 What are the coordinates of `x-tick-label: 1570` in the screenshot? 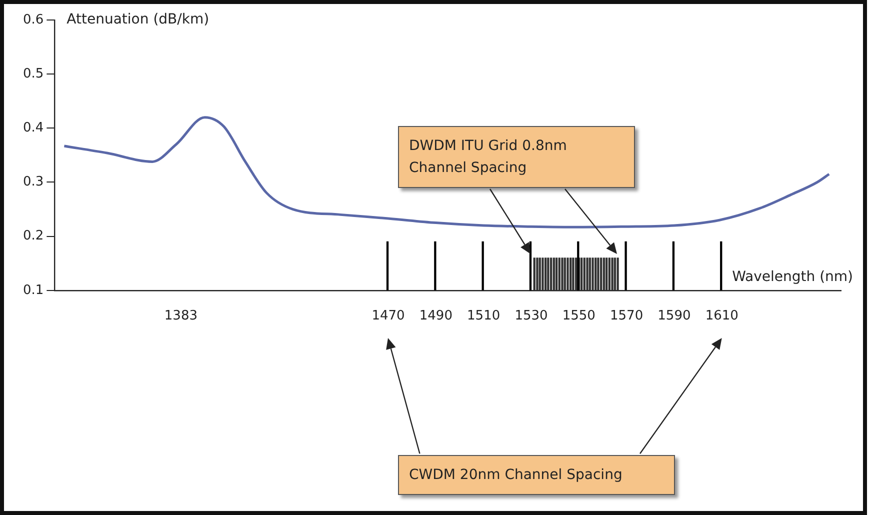 It's located at (627, 316).